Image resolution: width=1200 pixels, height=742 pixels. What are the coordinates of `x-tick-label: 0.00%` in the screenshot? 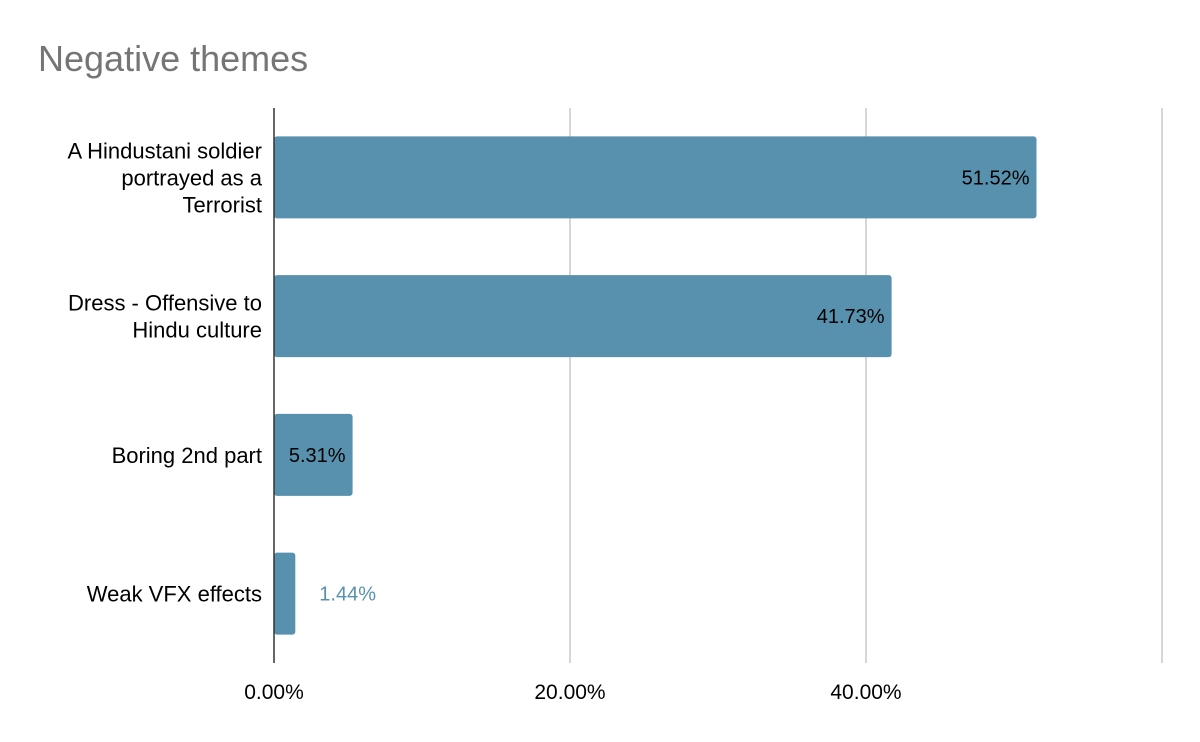 It's located at (274, 692).